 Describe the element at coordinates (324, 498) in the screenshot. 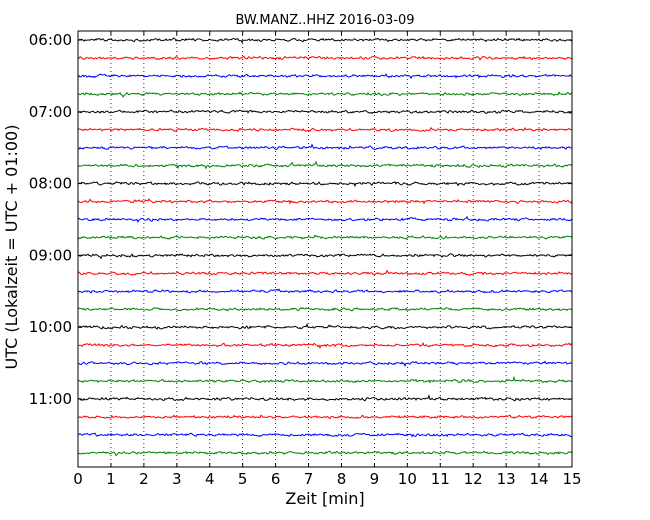

I see `x-axis-label: Zeit [min]` at that location.